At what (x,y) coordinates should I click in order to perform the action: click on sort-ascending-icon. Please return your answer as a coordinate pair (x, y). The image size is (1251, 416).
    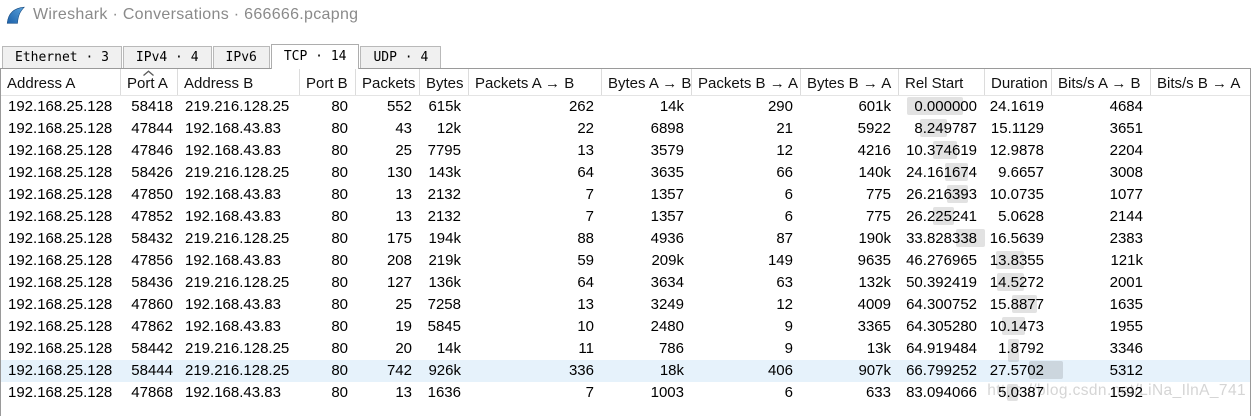
    Looking at the image, I should click on (148, 73).